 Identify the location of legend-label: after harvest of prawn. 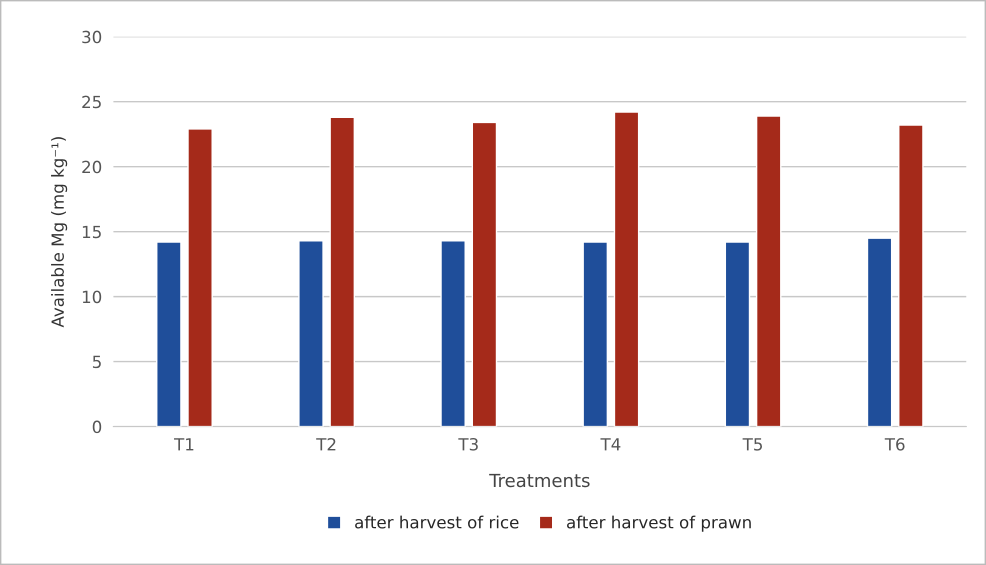
(659, 524).